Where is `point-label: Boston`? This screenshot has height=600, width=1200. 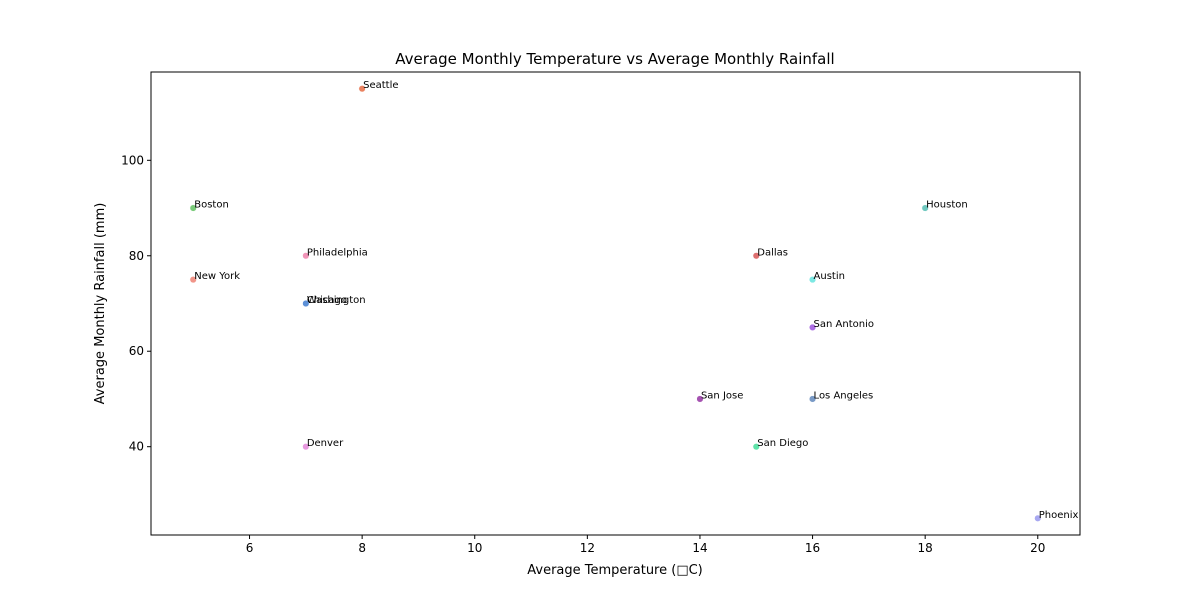 point-label: Boston is located at coordinates (211, 205).